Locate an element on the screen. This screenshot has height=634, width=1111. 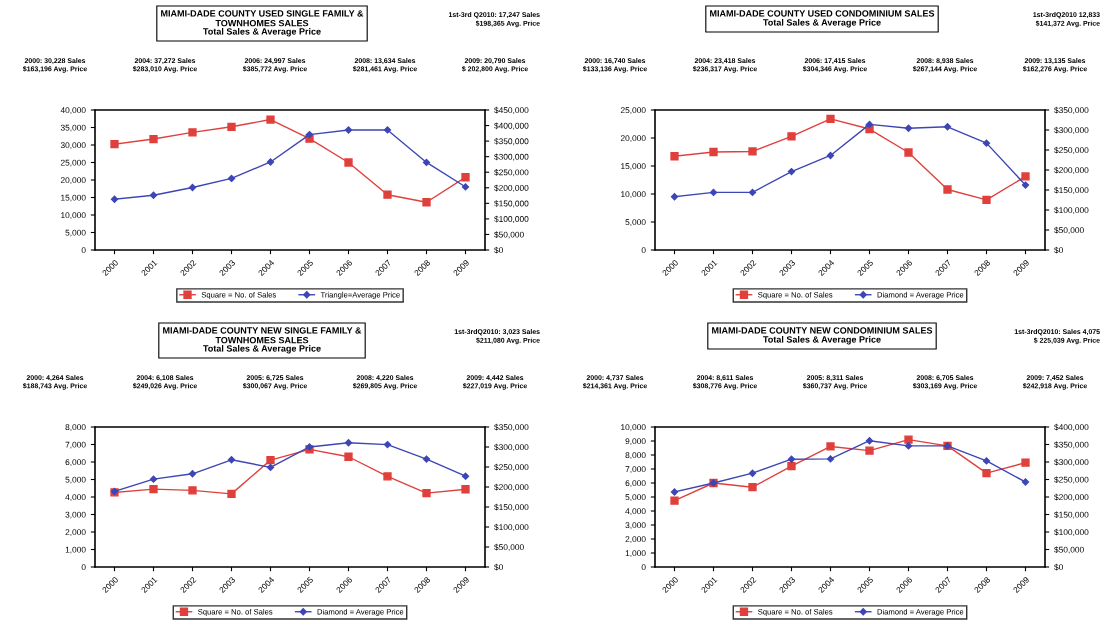
y-tick-label: 35,000 is located at coordinates (73, 128).